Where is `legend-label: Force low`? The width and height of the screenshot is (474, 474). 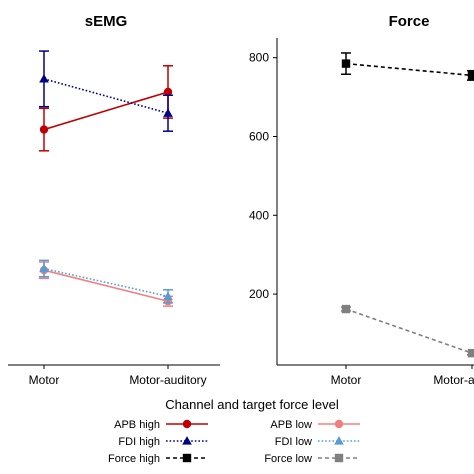 legend-label: Force low is located at coordinates (288, 459).